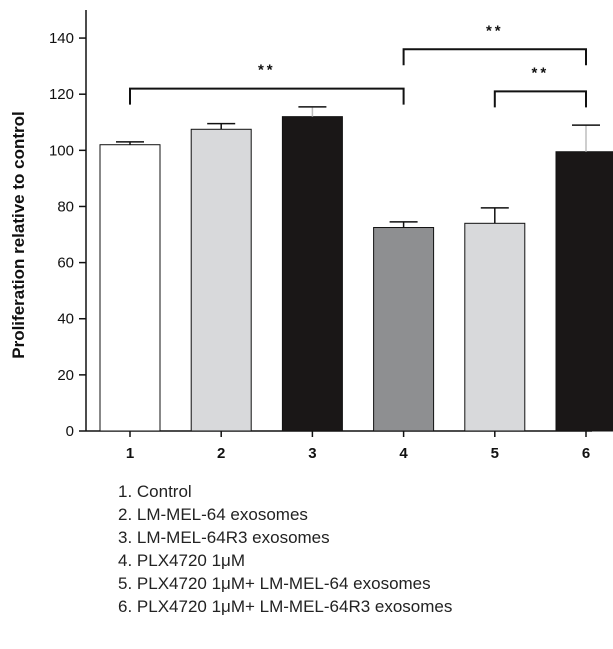 This screenshot has width=613, height=649. I want to click on x-tick-label: 4, so click(403, 453).